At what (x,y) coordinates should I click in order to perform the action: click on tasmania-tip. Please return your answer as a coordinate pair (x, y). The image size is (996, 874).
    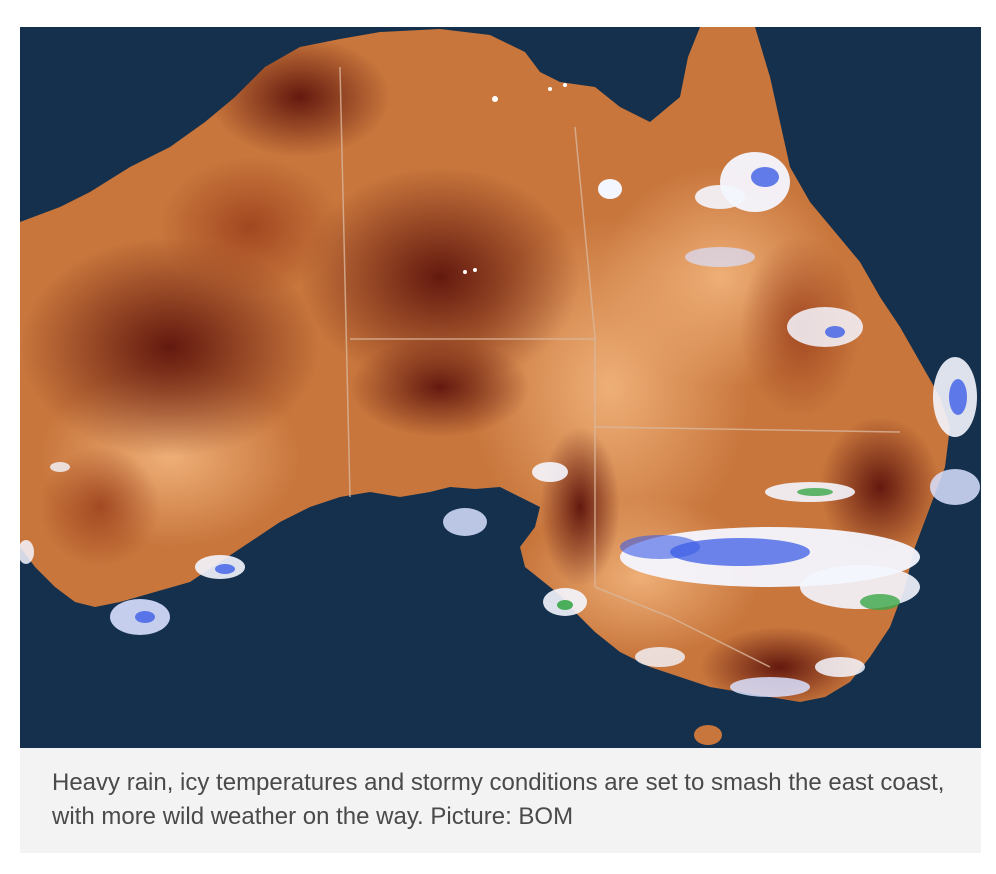
    Looking at the image, I should click on (708, 735).